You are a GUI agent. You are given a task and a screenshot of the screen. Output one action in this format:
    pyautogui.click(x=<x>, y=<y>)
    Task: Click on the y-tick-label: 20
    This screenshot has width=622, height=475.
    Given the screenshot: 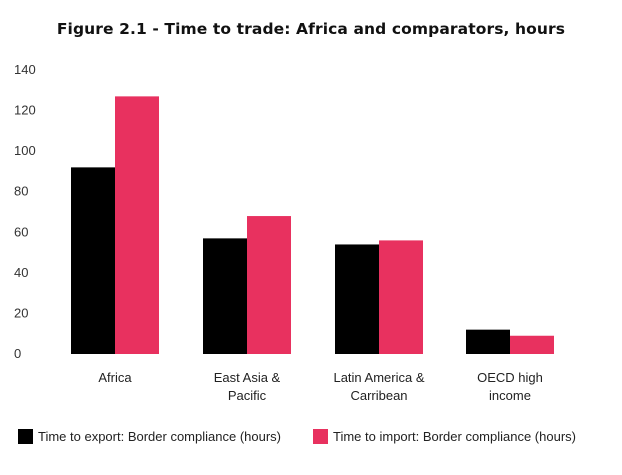 What is the action you would take?
    pyautogui.click(x=21, y=312)
    